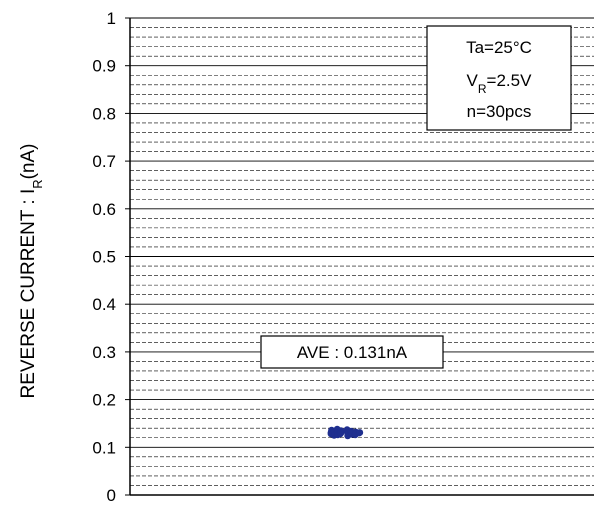  I want to click on condition-voltage-symbol: V, so click(473, 80).